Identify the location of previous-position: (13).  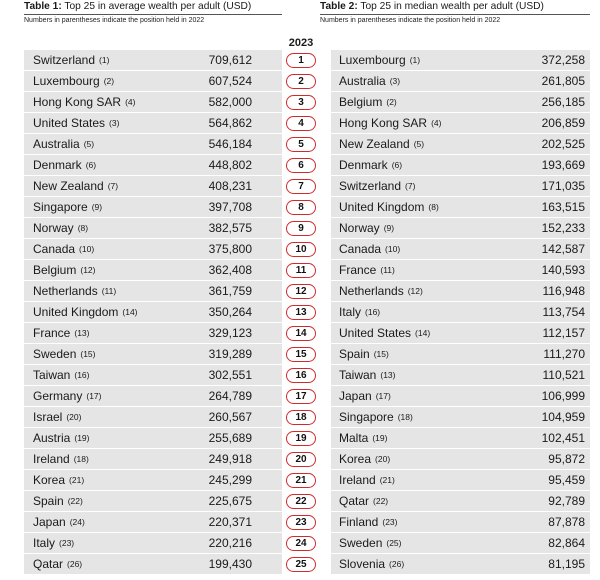
(388, 375).